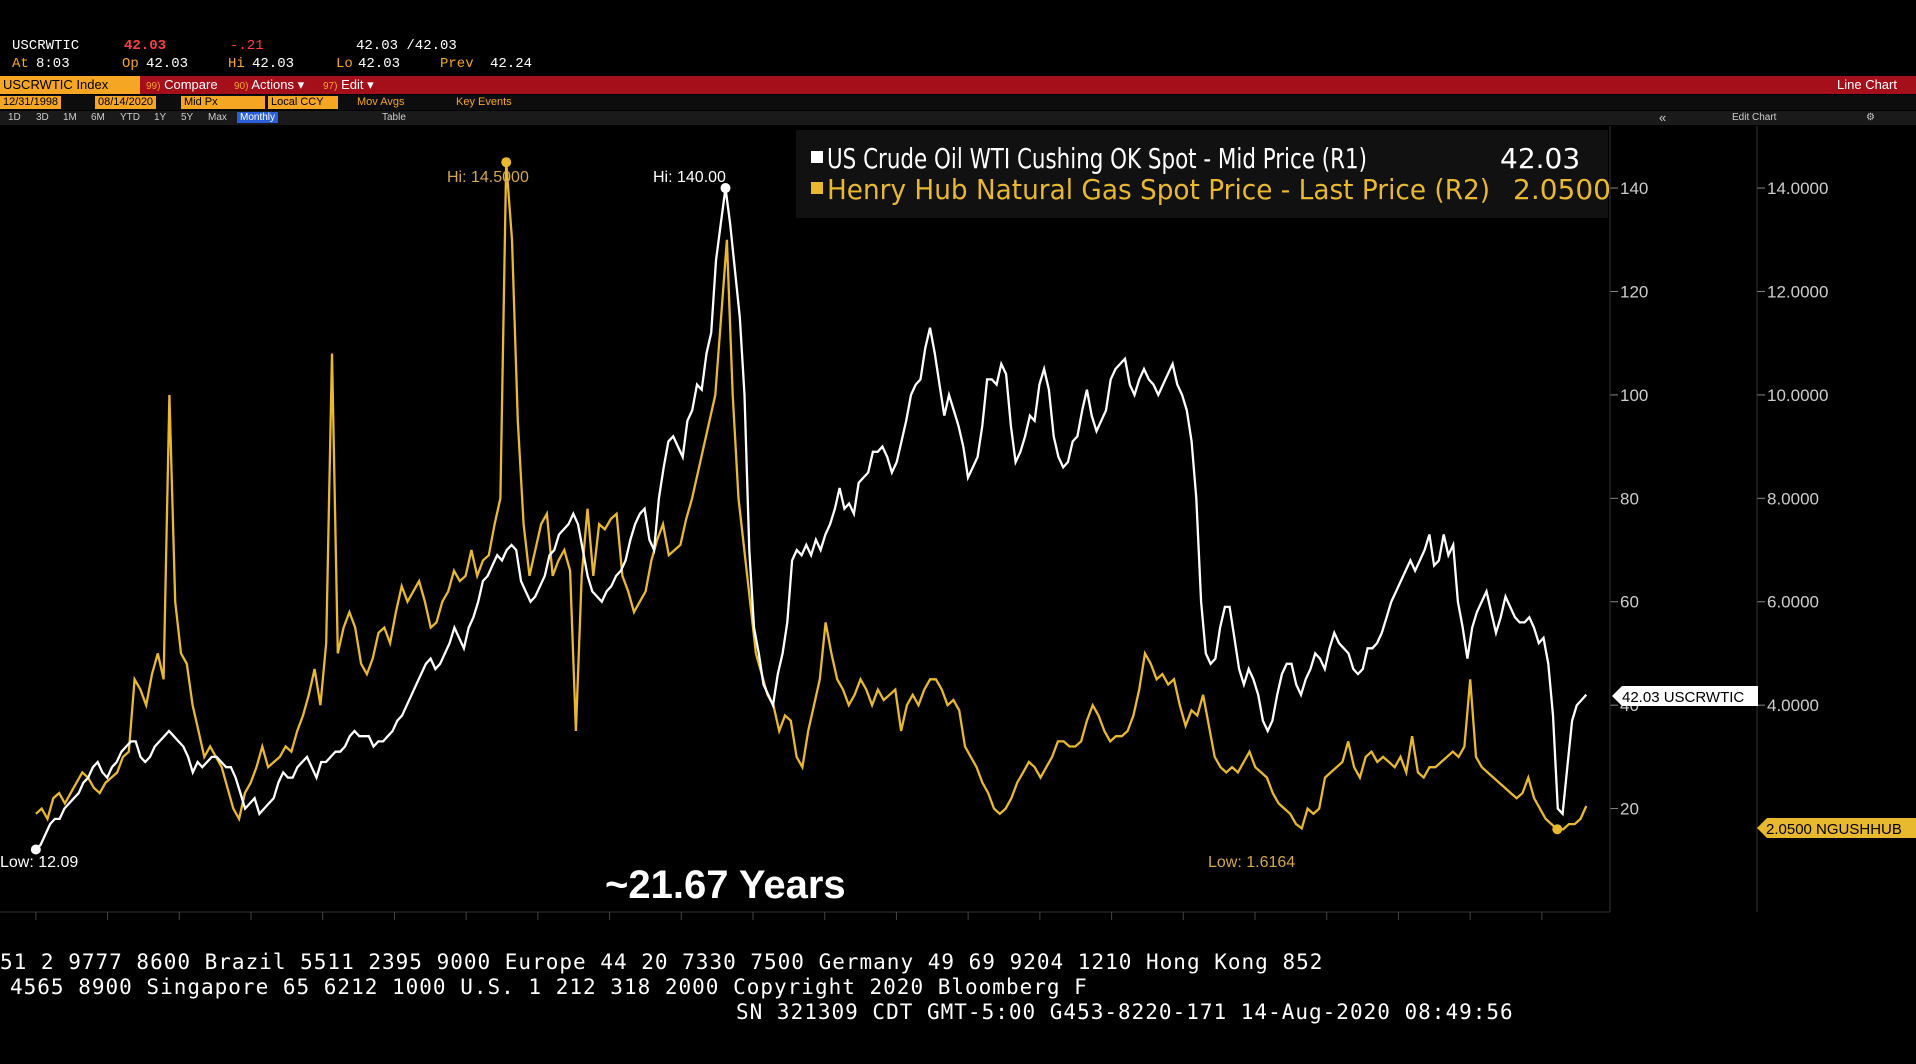 The width and height of the screenshot is (1916, 1064). I want to click on gas-low-marker, so click(1557, 829).